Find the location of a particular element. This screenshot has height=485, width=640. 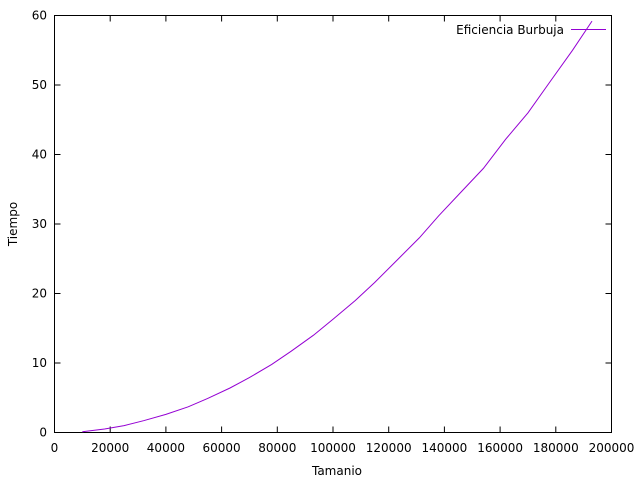

x-tick-label: 140000 is located at coordinates (444, 448).